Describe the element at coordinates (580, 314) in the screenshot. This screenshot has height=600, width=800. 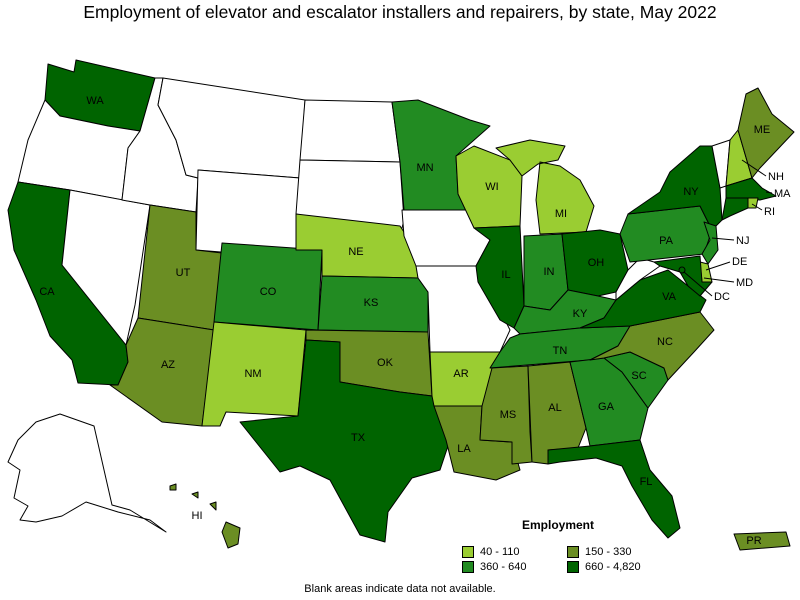
I see `label-ky: KY` at that location.